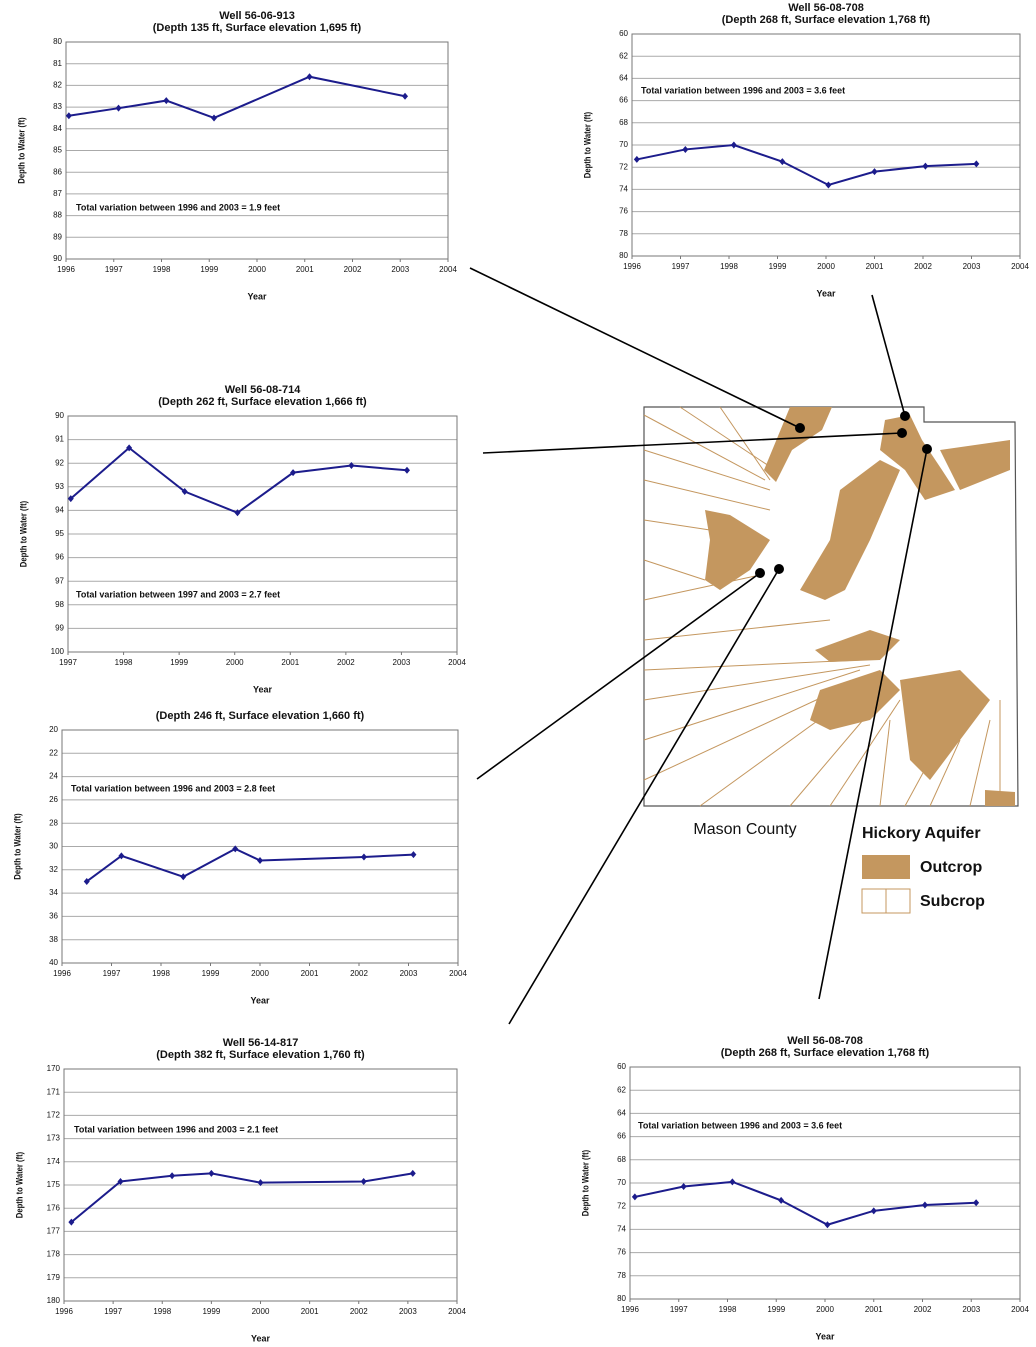 The height and width of the screenshot is (1347, 1036). What do you see at coordinates (825, 1041) in the screenshot?
I see `chart-title: Well 56-08-708` at bounding box center [825, 1041].